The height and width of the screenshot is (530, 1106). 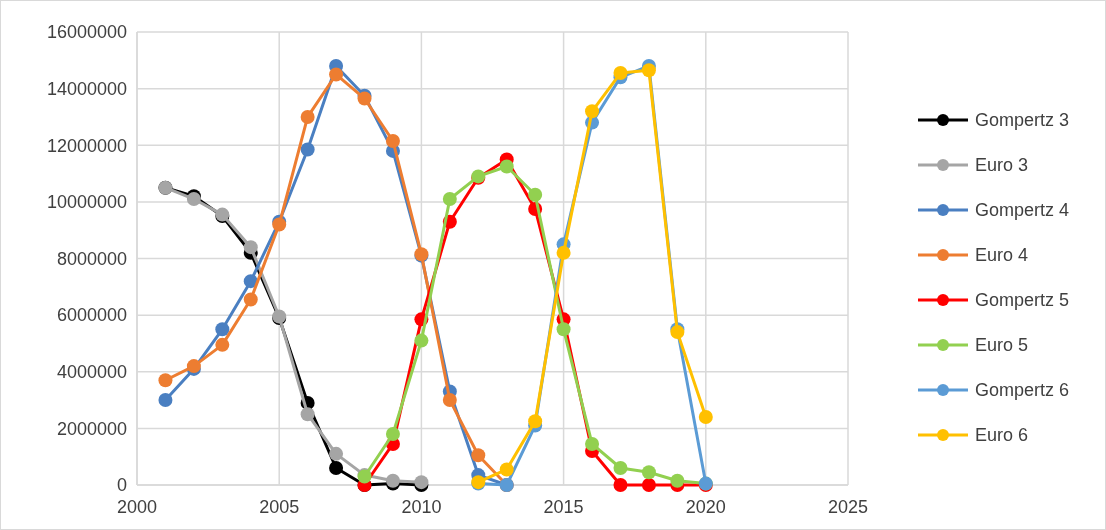 What do you see at coordinates (279, 507) in the screenshot?
I see `x-tick-label: 2005` at bounding box center [279, 507].